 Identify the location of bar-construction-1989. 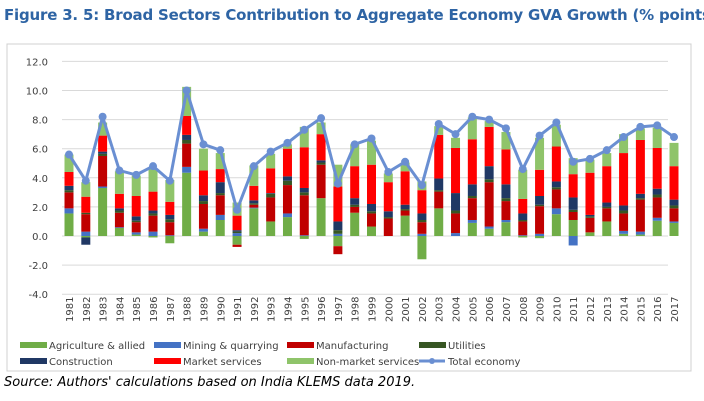
(203, 198).